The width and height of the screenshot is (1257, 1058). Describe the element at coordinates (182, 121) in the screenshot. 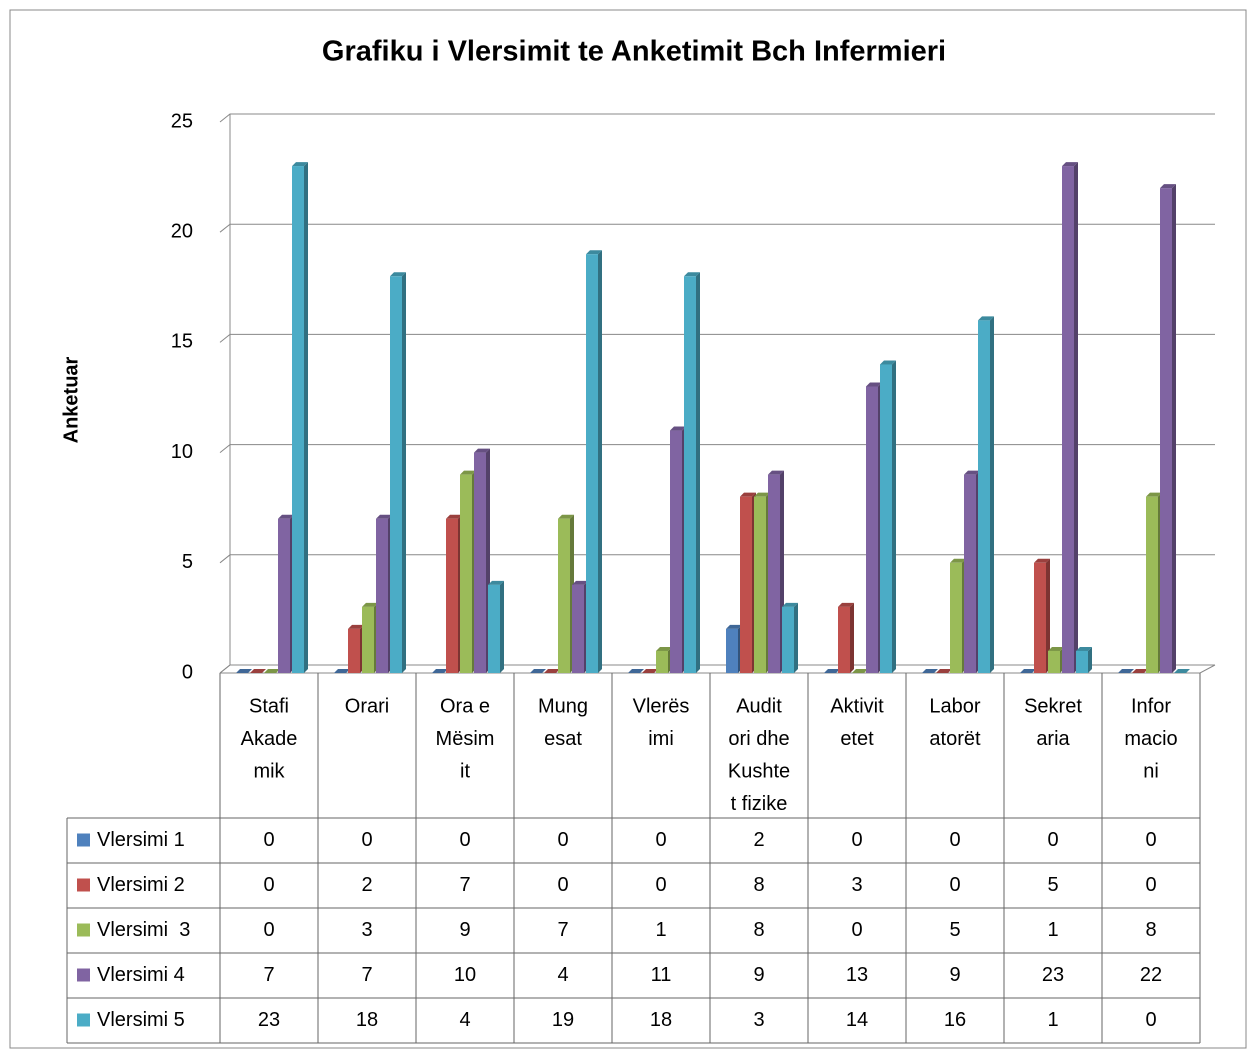

I see `y-tick-label: 25` at that location.